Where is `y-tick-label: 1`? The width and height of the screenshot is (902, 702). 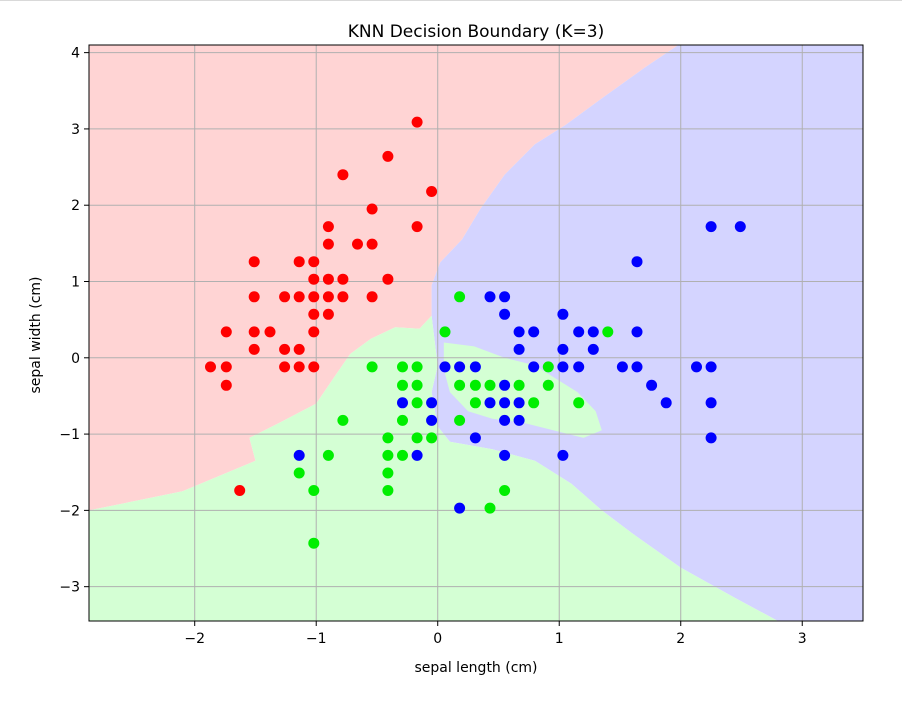 y-tick-label: 1 is located at coordinates (75, 283).